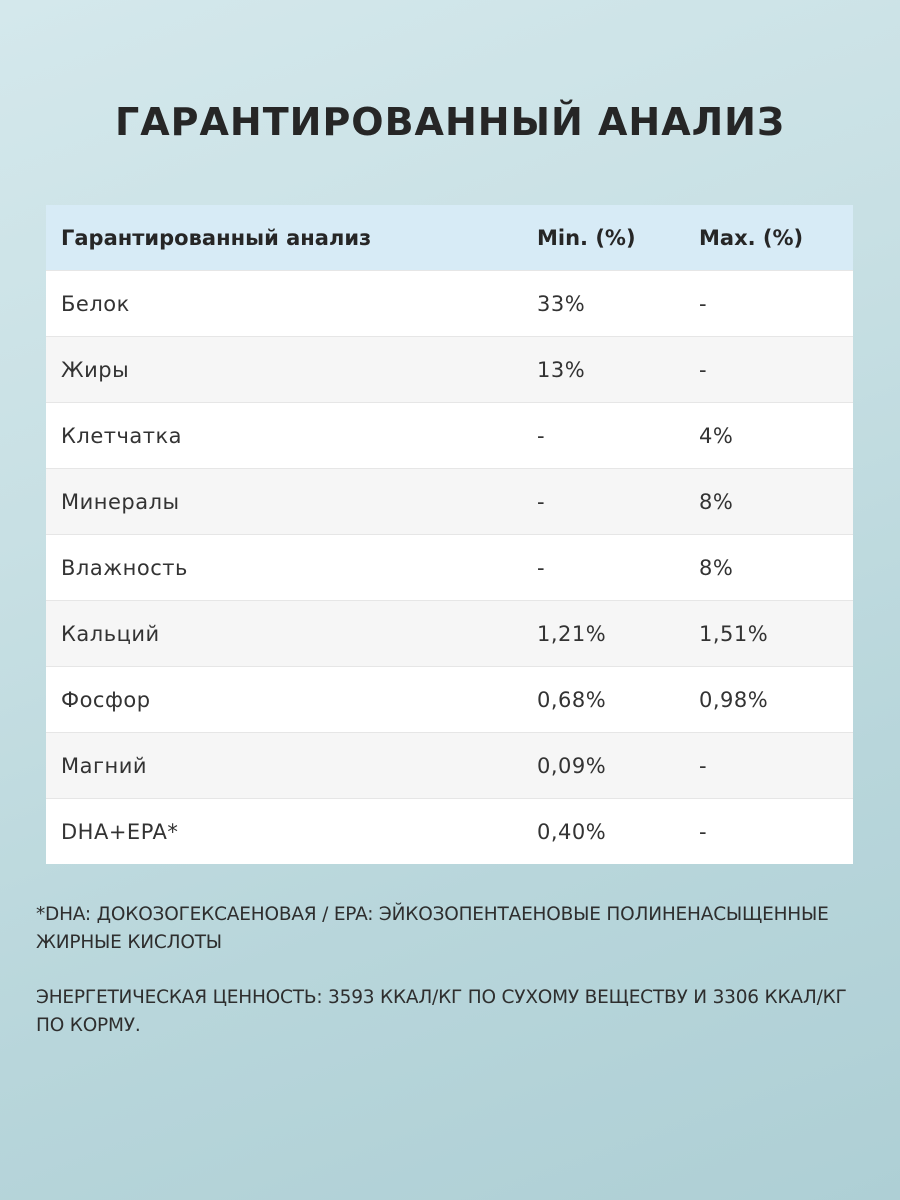  What do you see at coordinates (291, 831) in the screenshot?
I see `nutrient-name: DHA+EPA*` at bounding box center [291, 831].